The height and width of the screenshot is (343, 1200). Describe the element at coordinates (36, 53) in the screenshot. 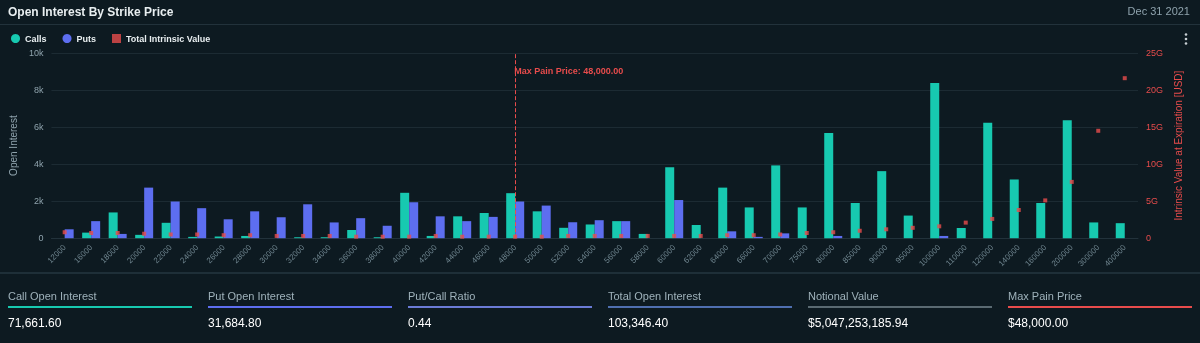

I see `y-tick-label: 10k` at that location.